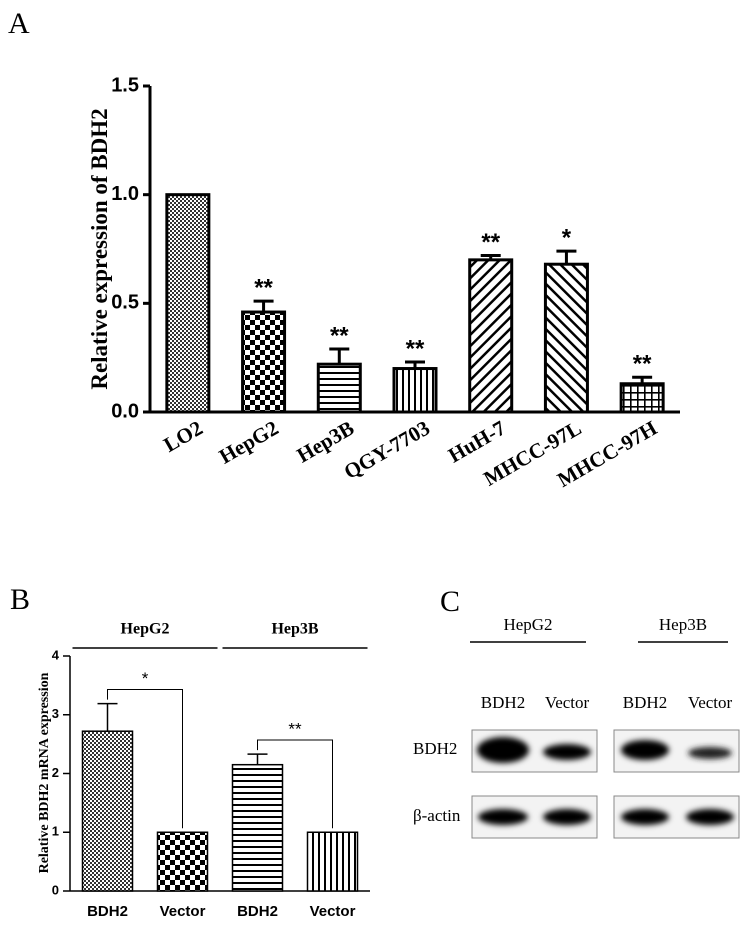 This screenshot has height=926, width=740. I want to click on row-label: BDH2, so click(435, 748).